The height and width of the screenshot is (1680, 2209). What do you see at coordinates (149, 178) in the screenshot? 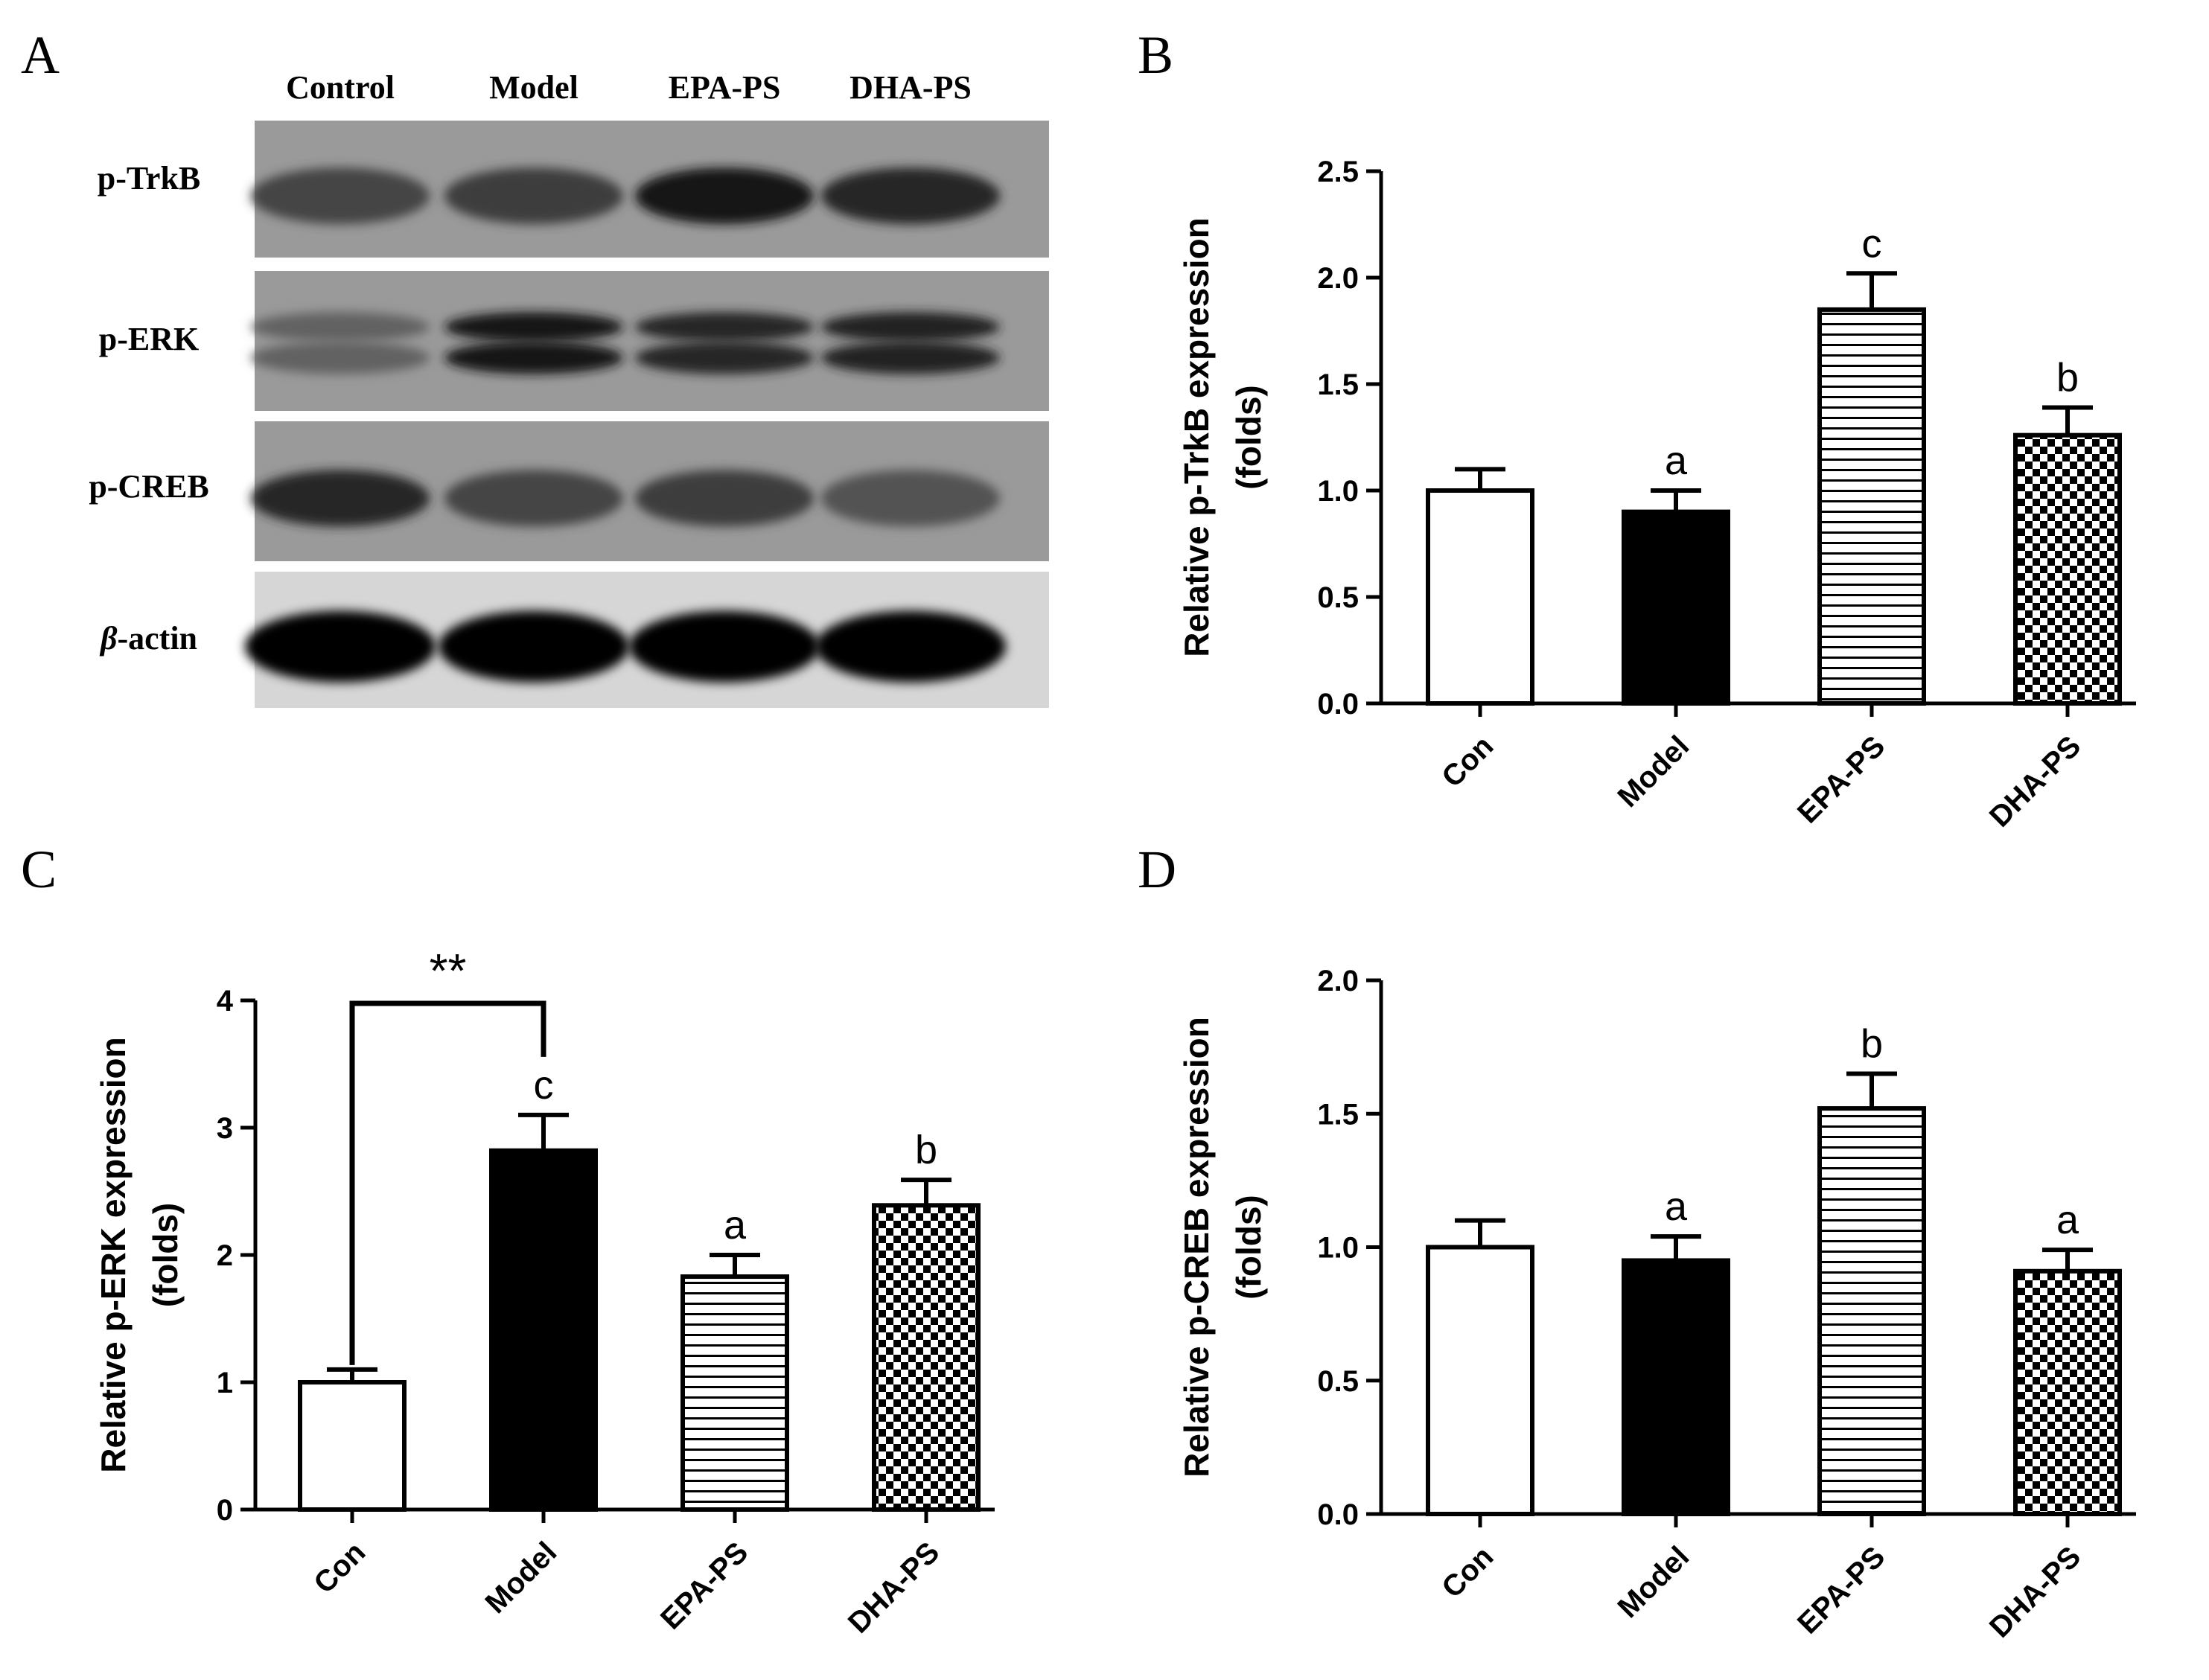
I see `blot-row-label-p-trkb: p-TrkB` at bounding box center [149, 178].